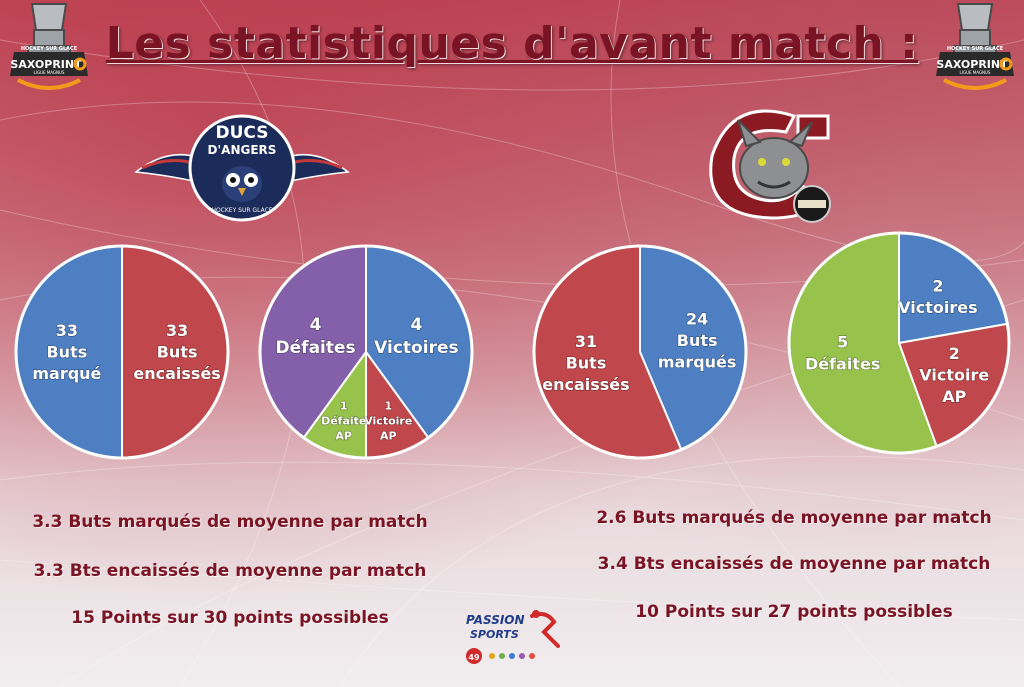 The width and height of the screenshot is (1024, 687). Describe the element at coordinates (585, 363) in the screenshot. I see `pie2-slice-1-label: 31 Buts encaissés` at that location.